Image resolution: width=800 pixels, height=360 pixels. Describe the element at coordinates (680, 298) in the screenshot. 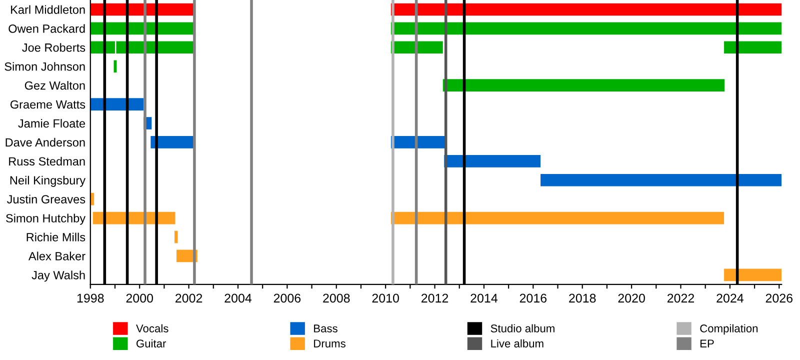

I see `x-tick-label: 2022` at that location.